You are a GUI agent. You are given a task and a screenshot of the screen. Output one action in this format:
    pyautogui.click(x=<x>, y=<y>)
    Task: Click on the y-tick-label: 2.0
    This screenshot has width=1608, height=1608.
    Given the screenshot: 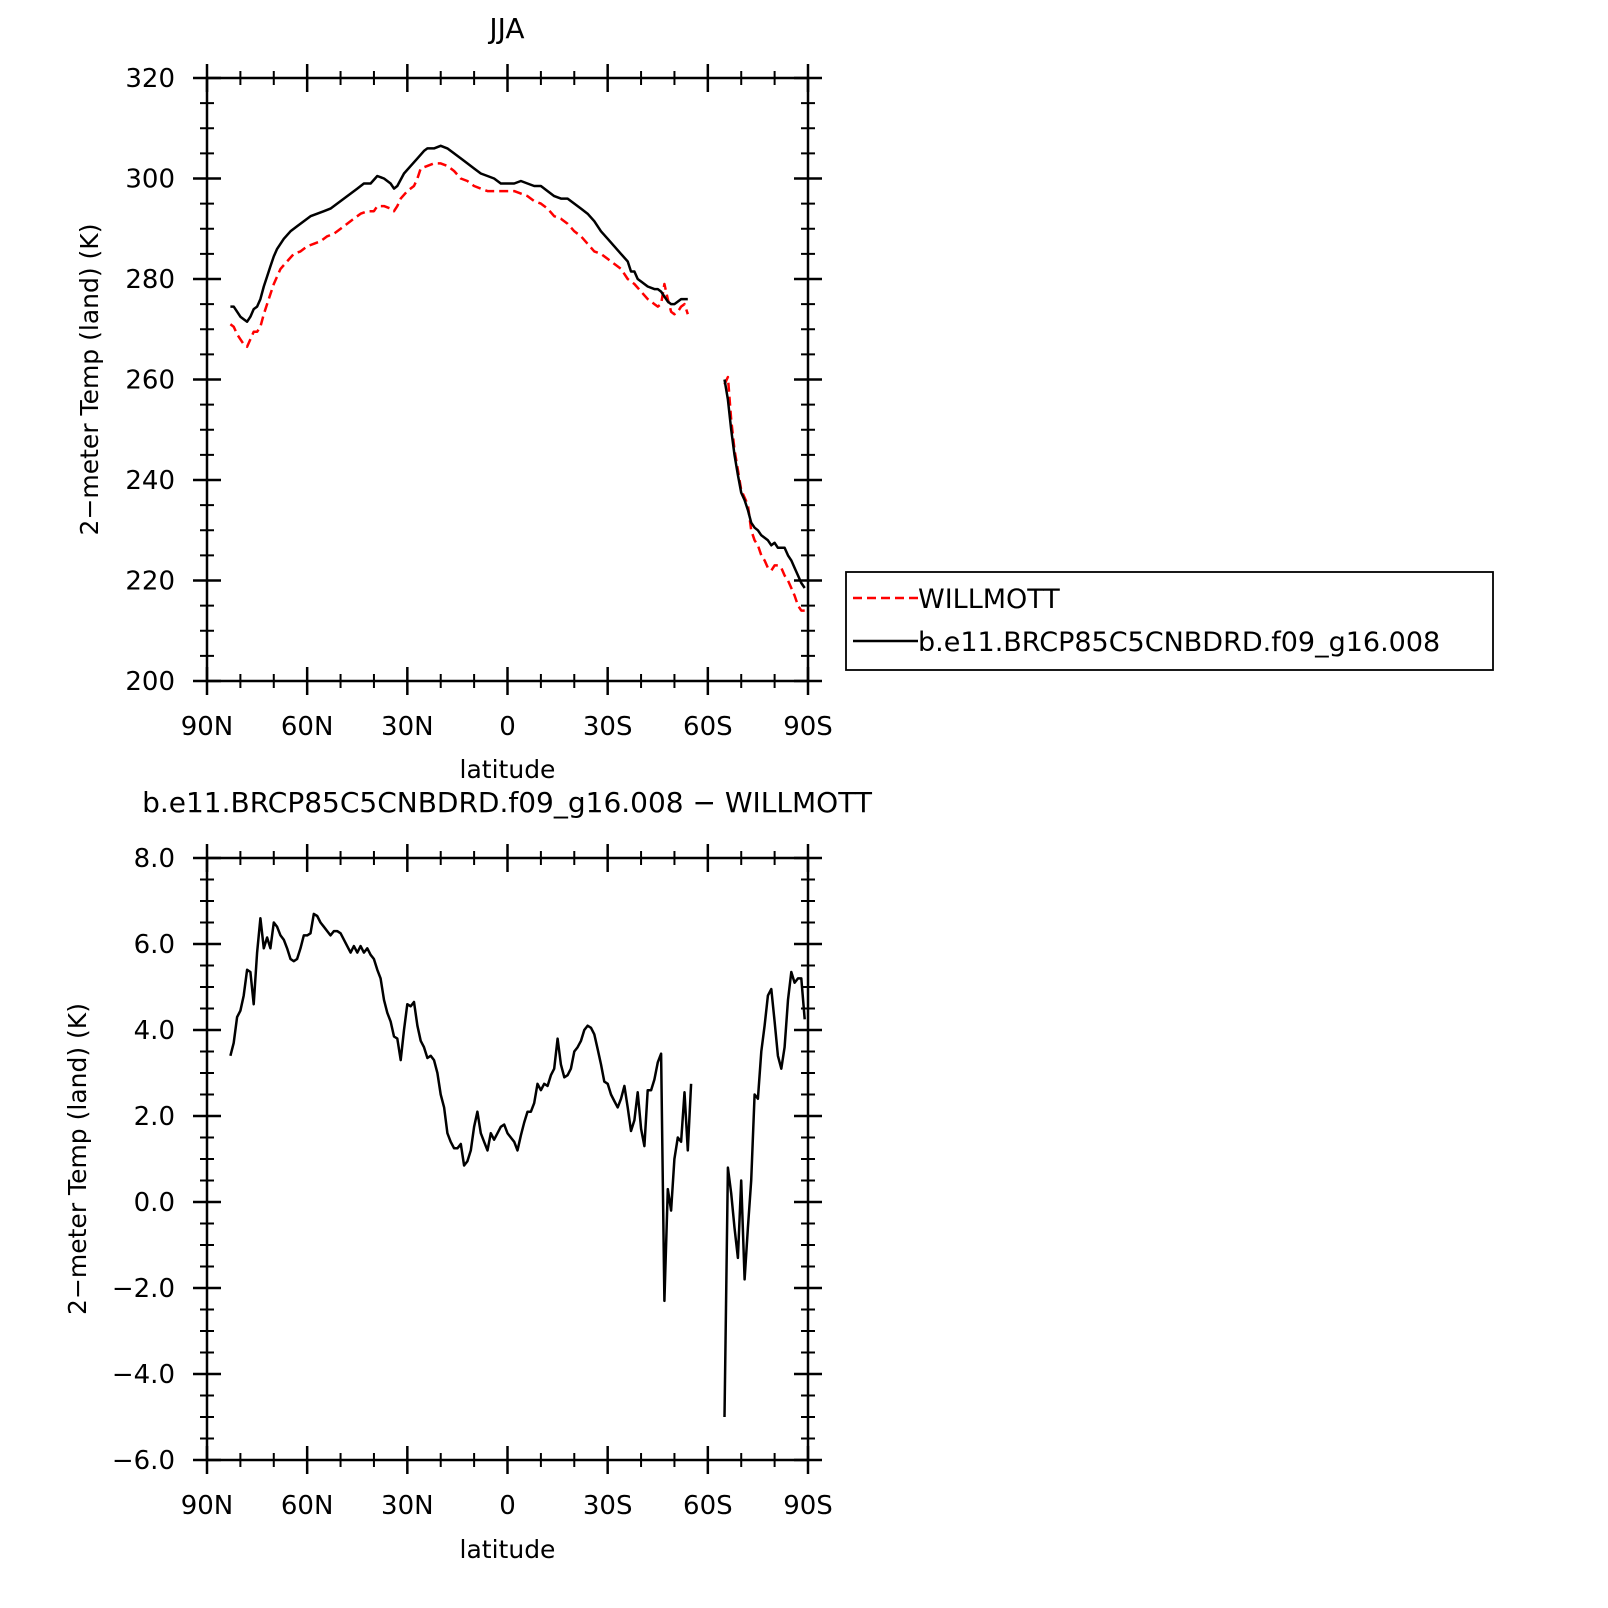 What is the action you would take?
    pyautogui.click(x=154, y=1117)
    